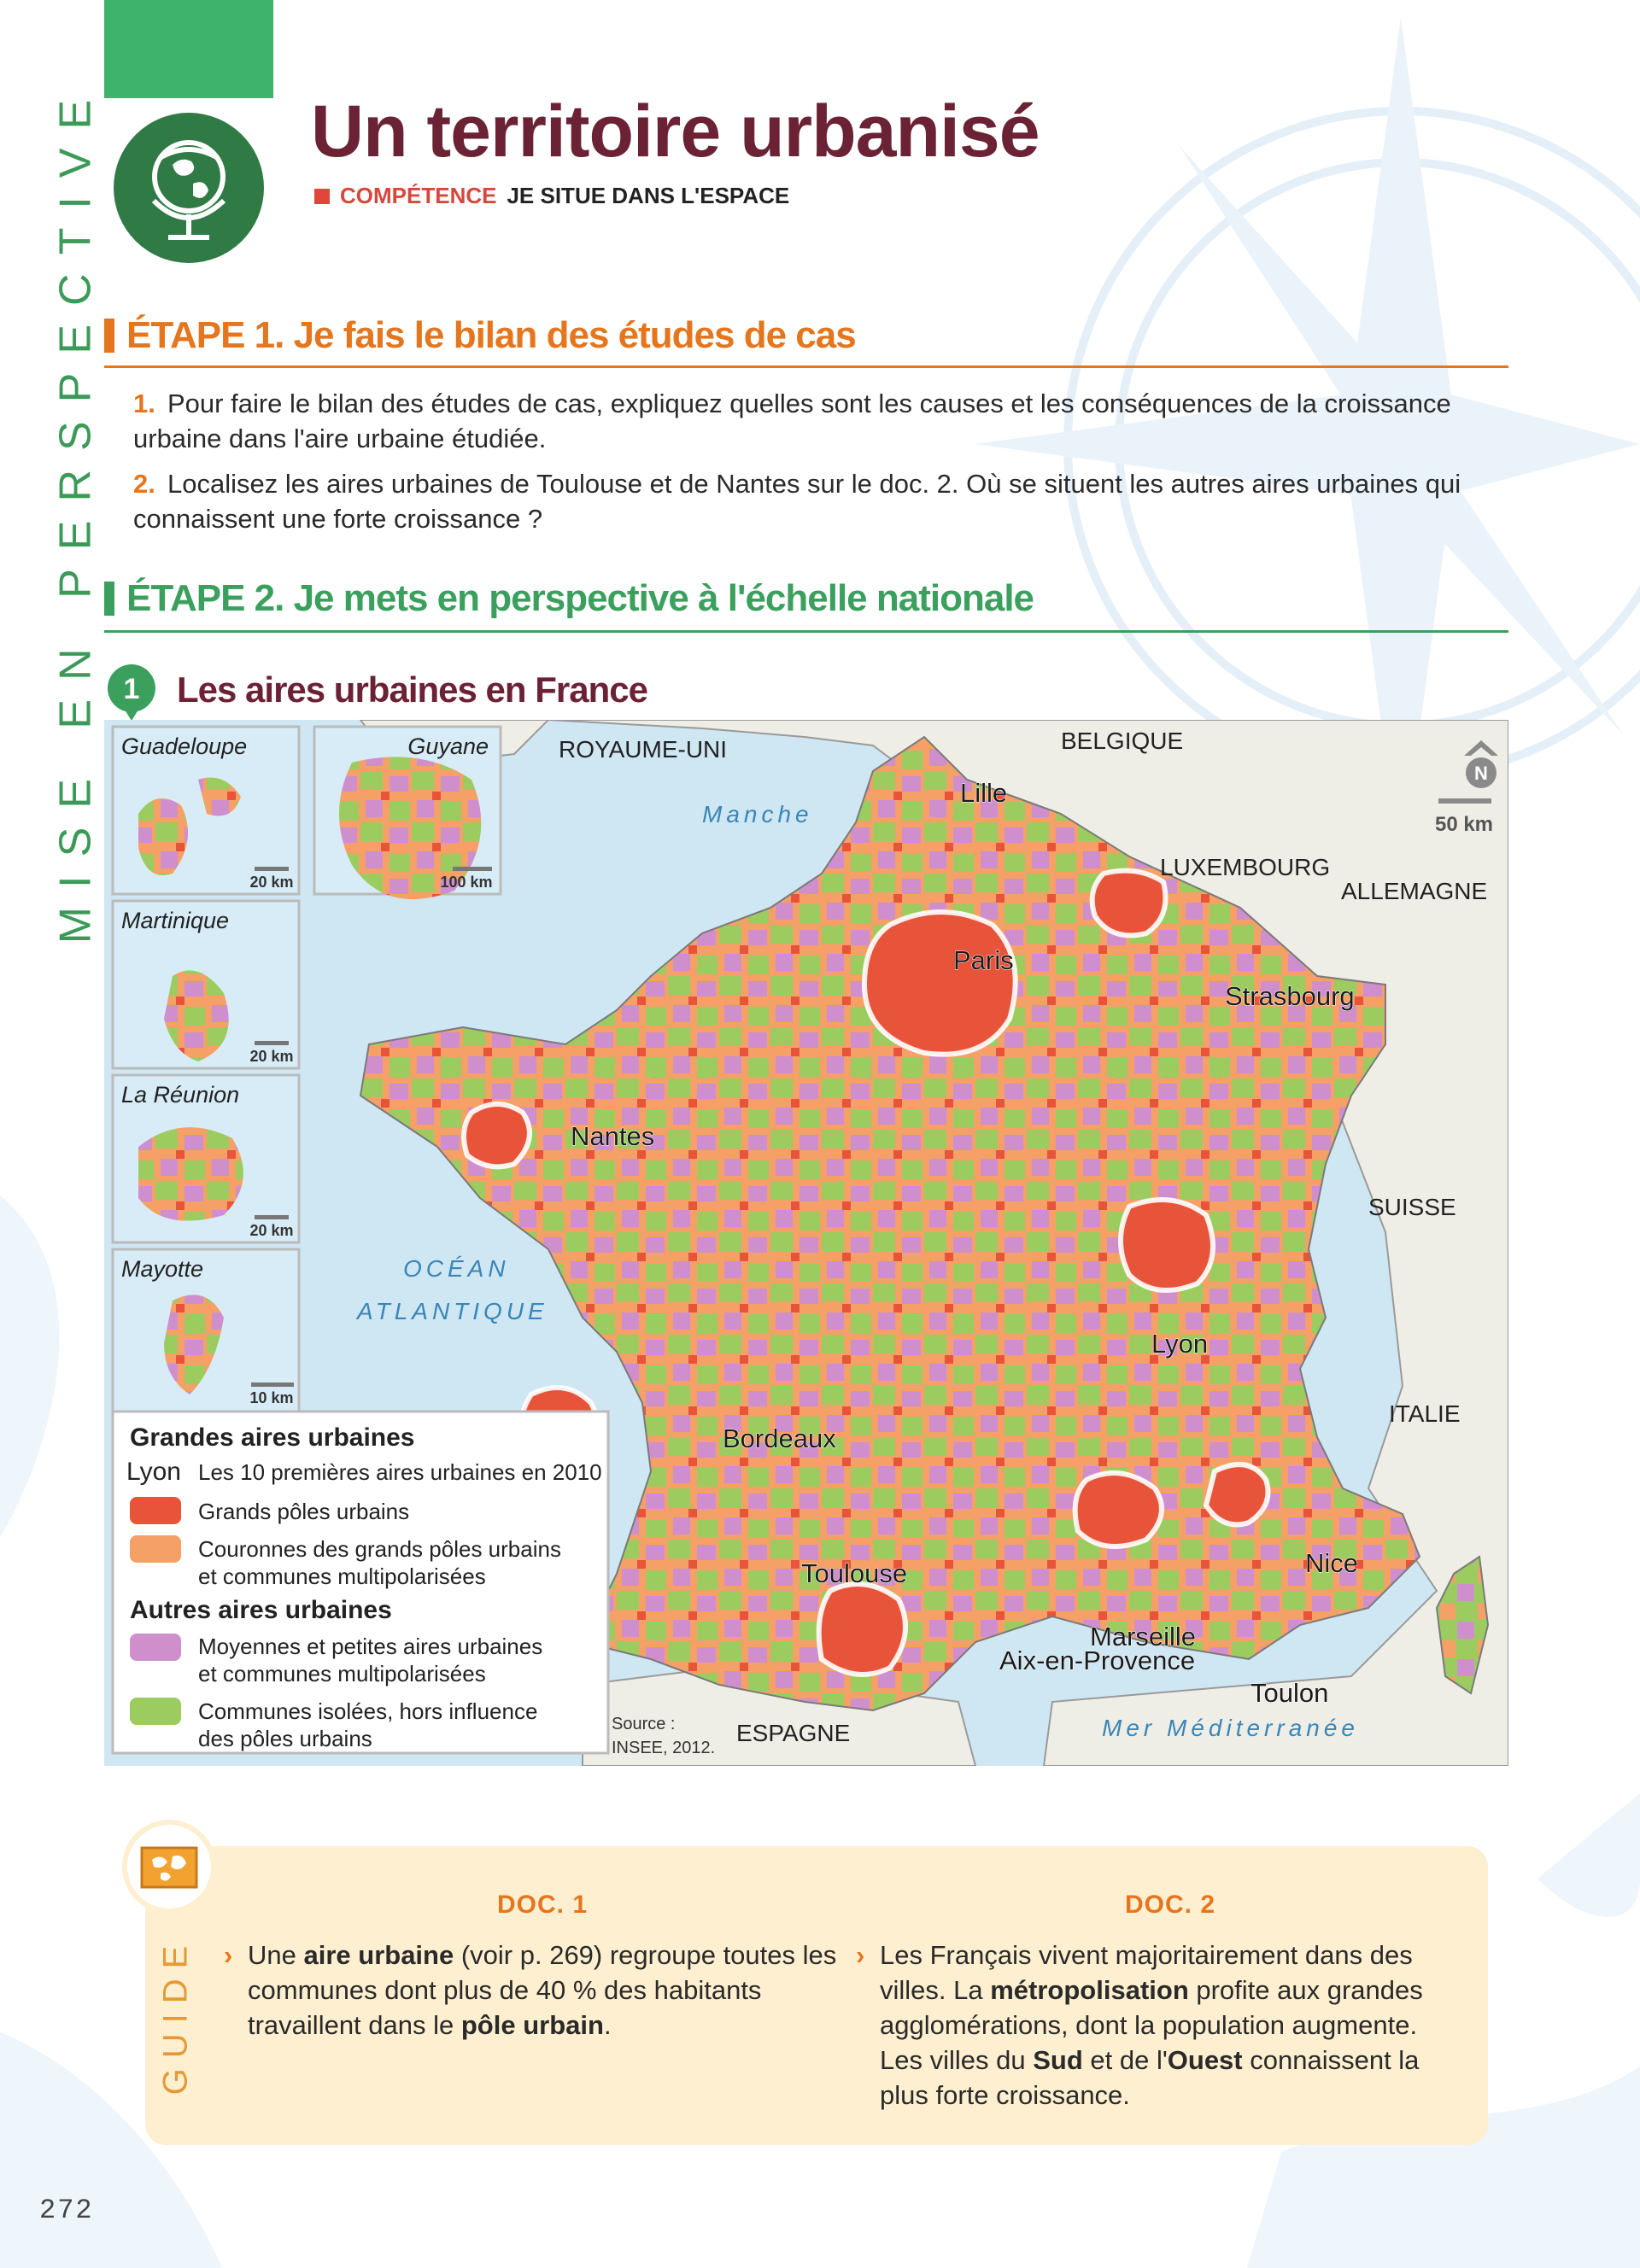  I want to click on page-title: Un territoire urbanisé, so click(675, 131).